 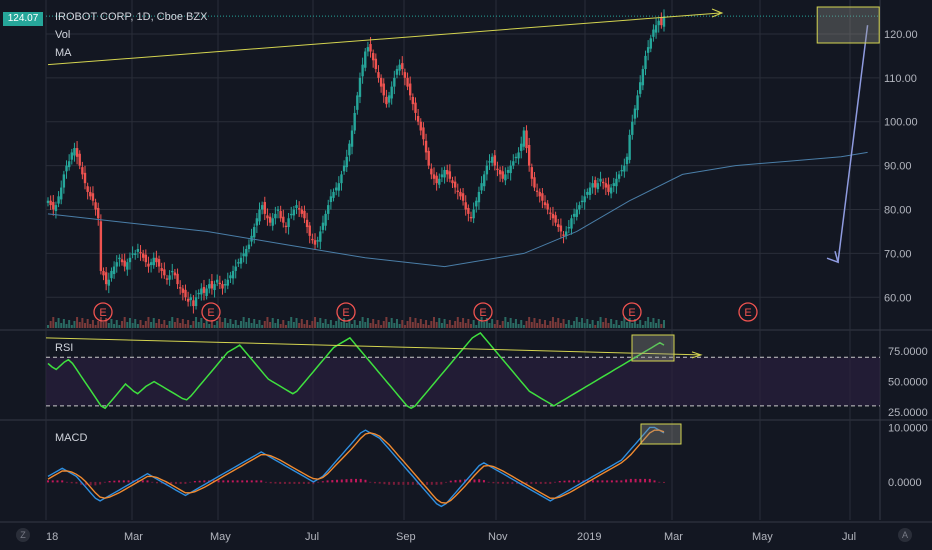 I want to click on time-tick-label: May, so click(x=762, y=537).